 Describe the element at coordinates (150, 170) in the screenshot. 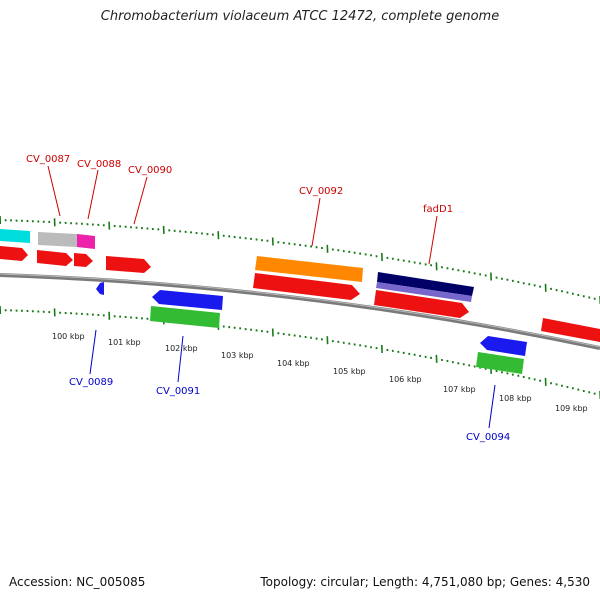

I see `gene-label-cv-0090: CV_0090` at that location.